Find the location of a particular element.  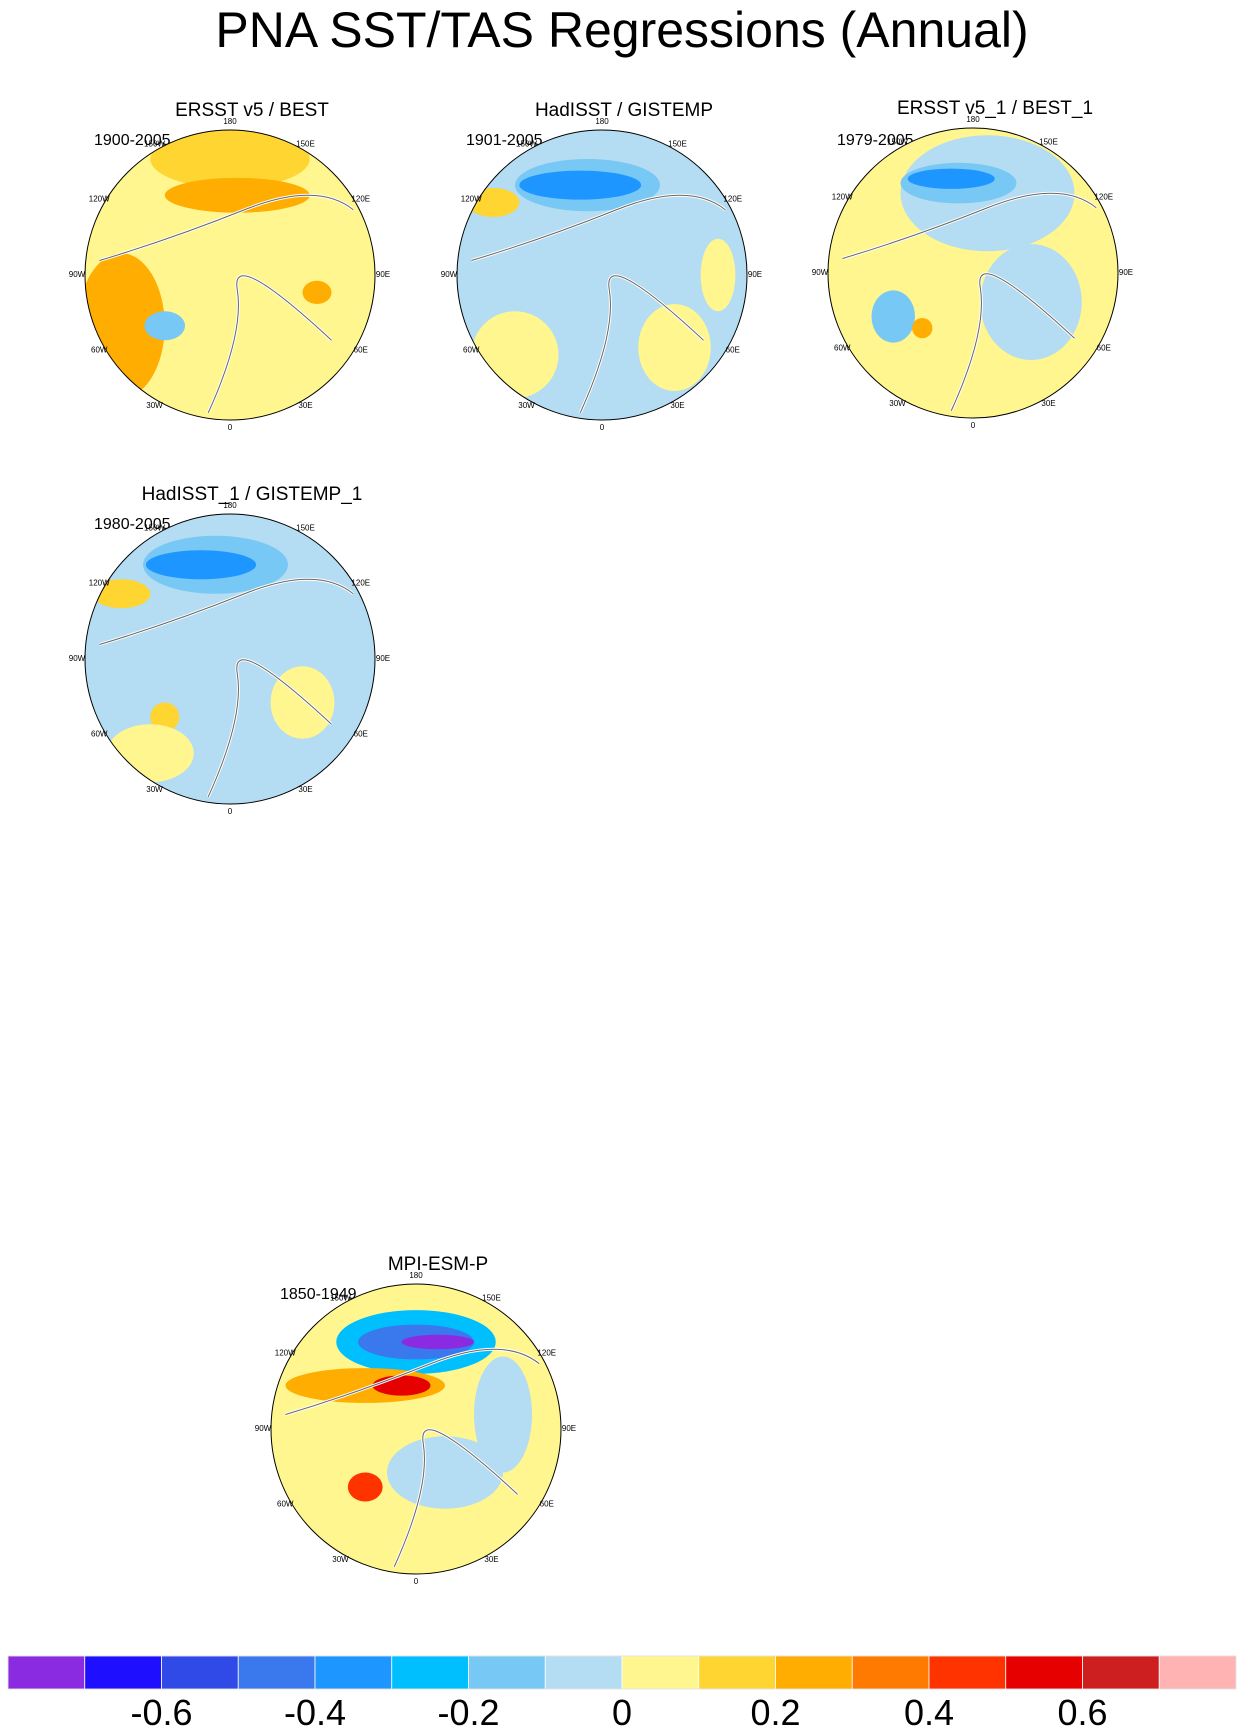

colorbar-tick-label: 0.2 is located at coordinates (775, 1709).